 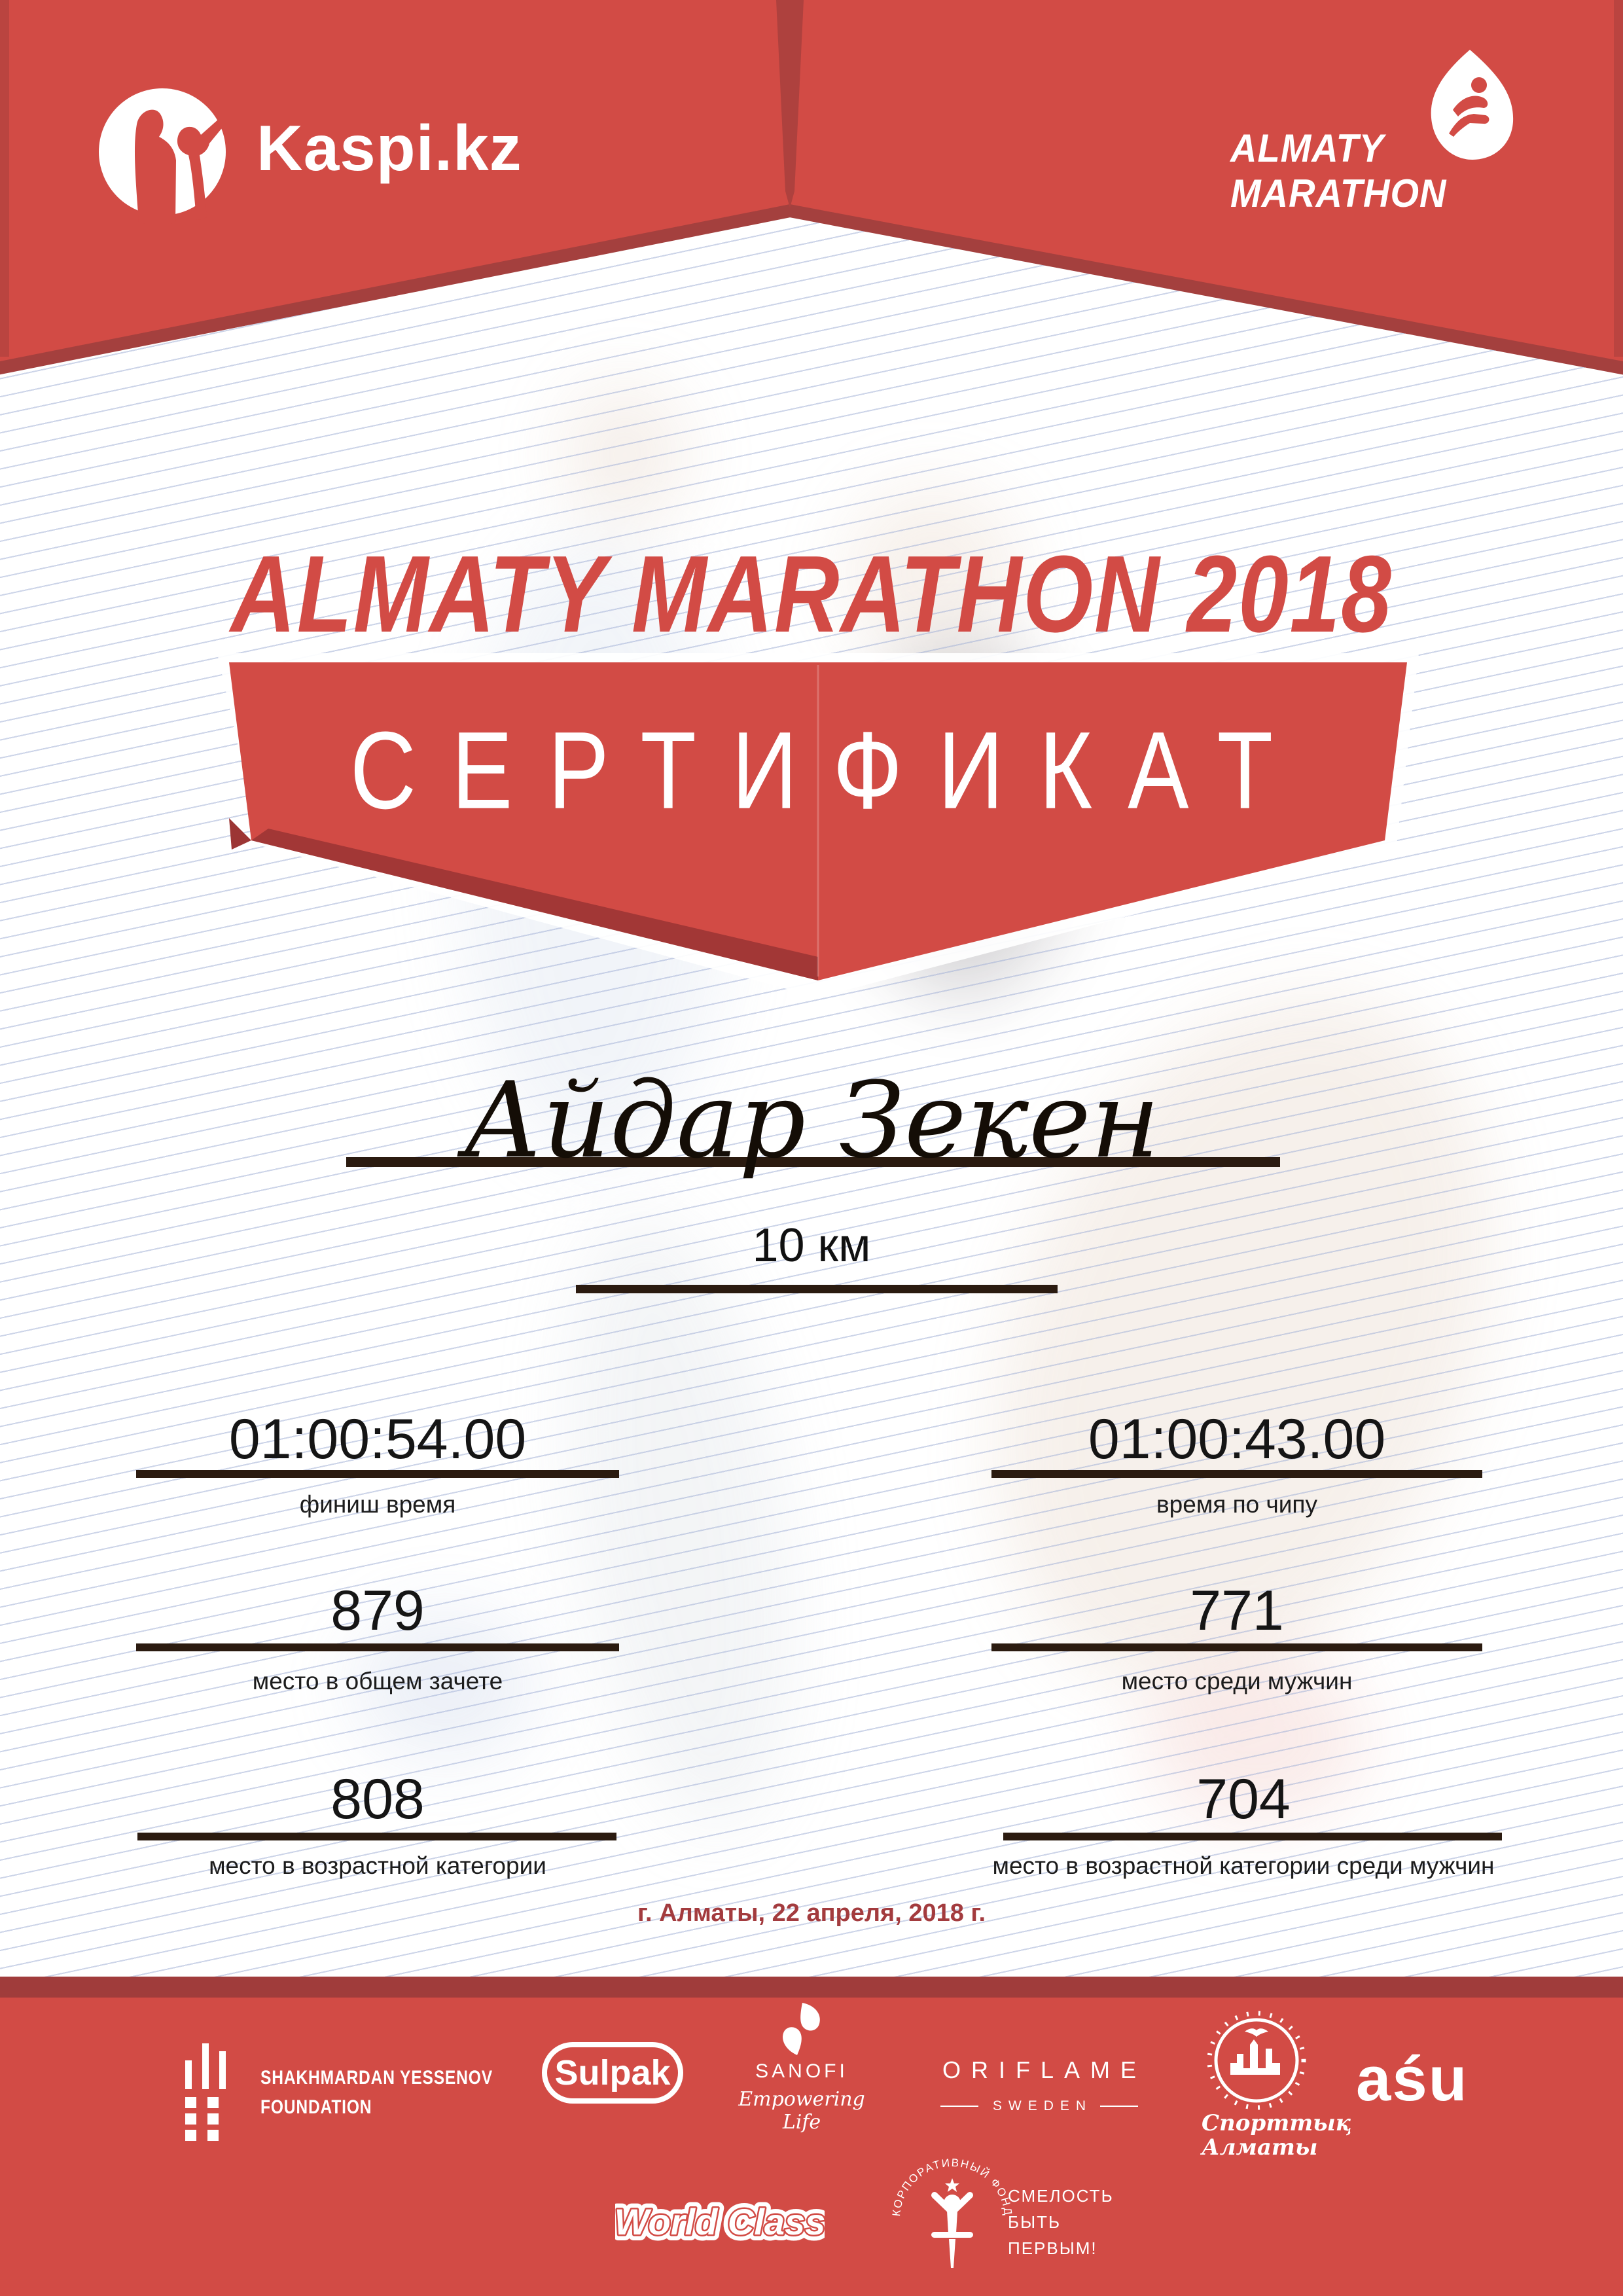 I want to click on brave-fund-logo: КОРПОРАТИВНЫЙ ФОНД СМЕЛОСТЬ БЫТЬ ПЕРВЫМ!, so click(x=1002, y=2212).